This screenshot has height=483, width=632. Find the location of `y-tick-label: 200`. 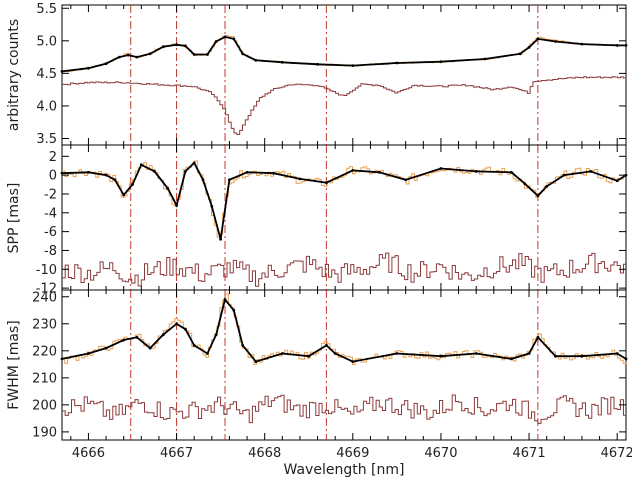

y-tick-label: 200 is located at coordinates (44, 405).